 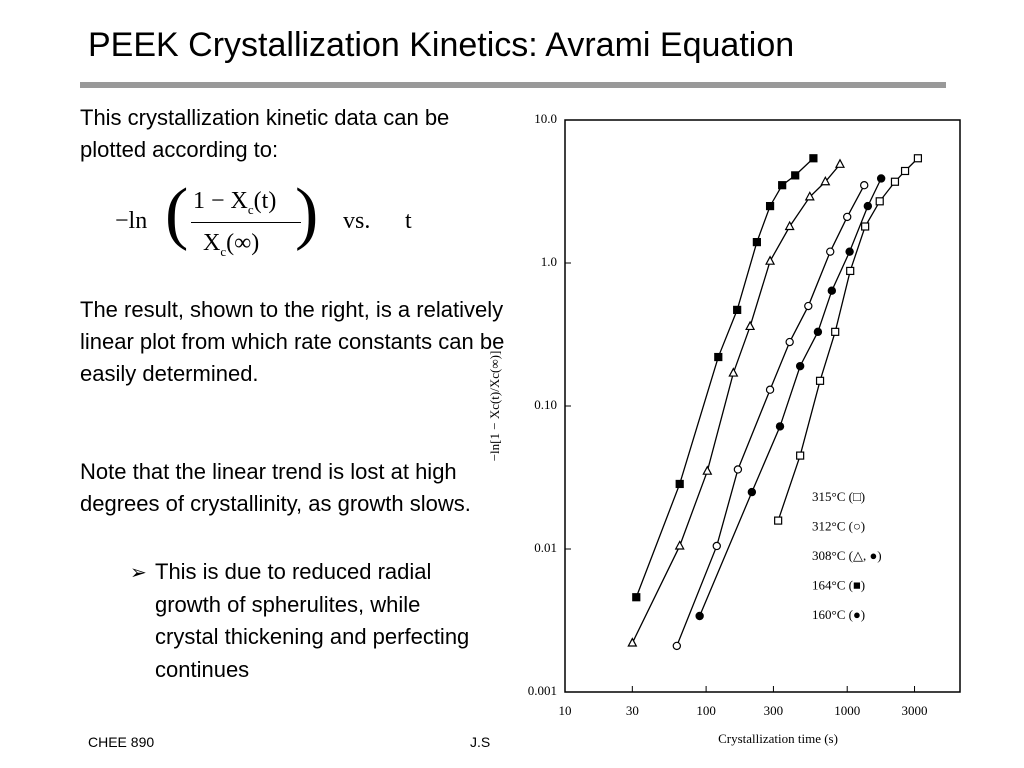 What do you see at coordinates (778, 738) in the screenshot?
I see `x-axis-label: Crystallization time (s)` at bounding box center [778, 738].